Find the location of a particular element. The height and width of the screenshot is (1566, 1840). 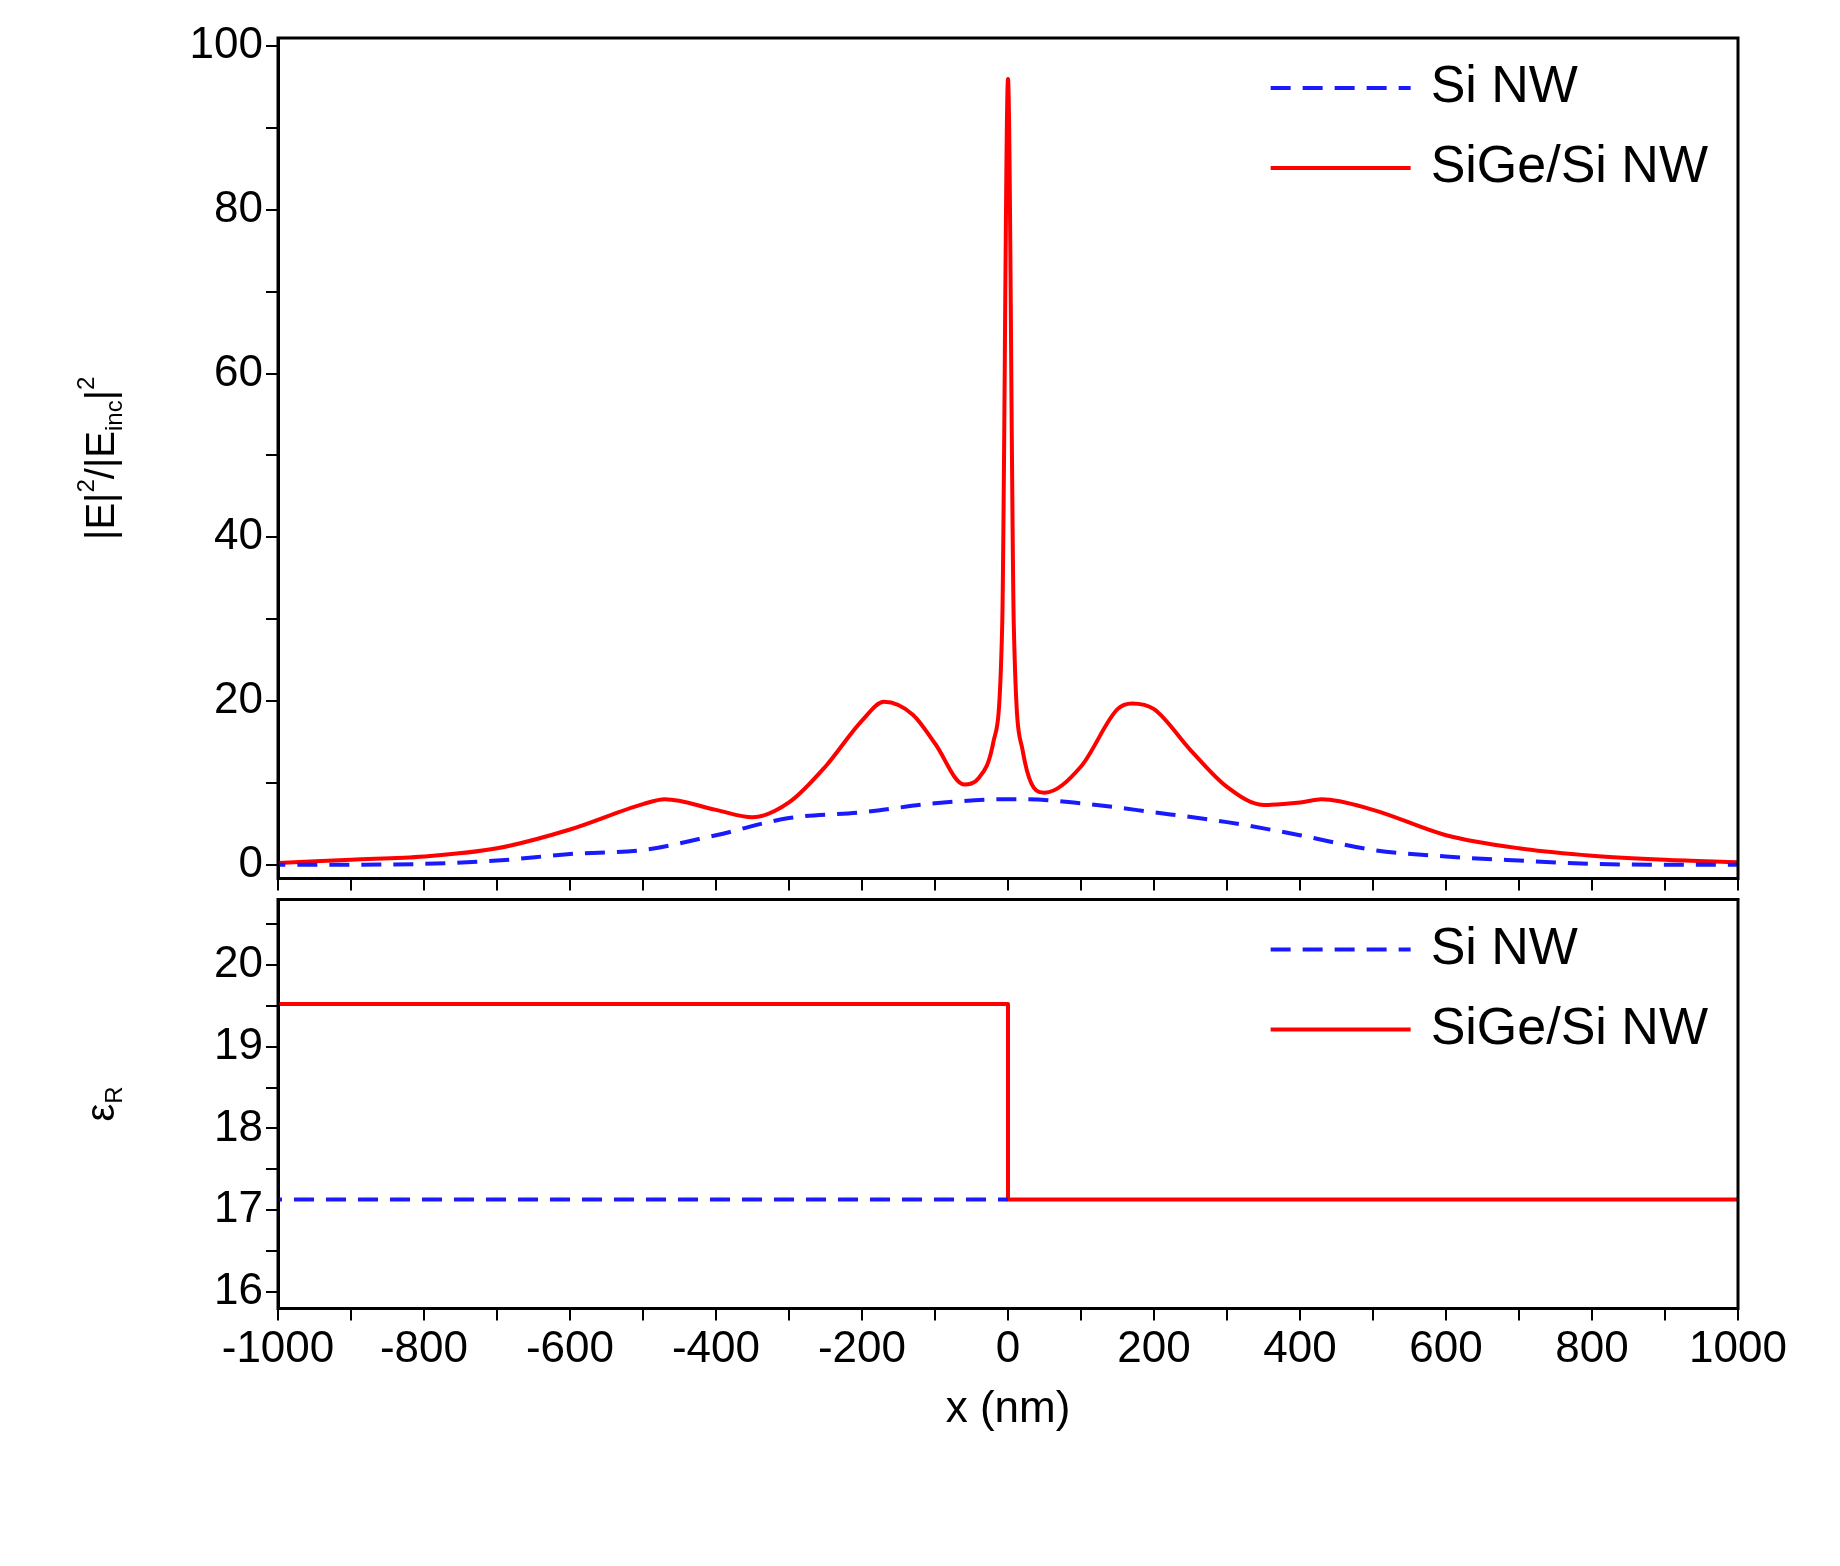

x-tick-label: 400 is located at coordinates (1300, 1346).